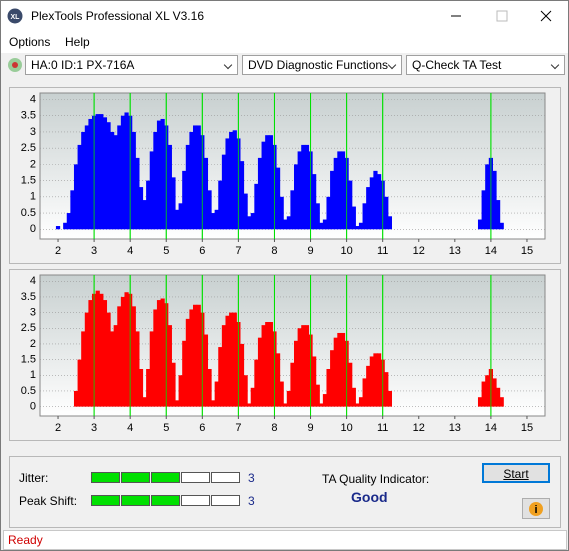 The width and height of the screenshot is (569, 551). What do you see at coordinates (77, 42) in the screenshot?
I see `menu-item: Help` at bounding box center [77, 42].